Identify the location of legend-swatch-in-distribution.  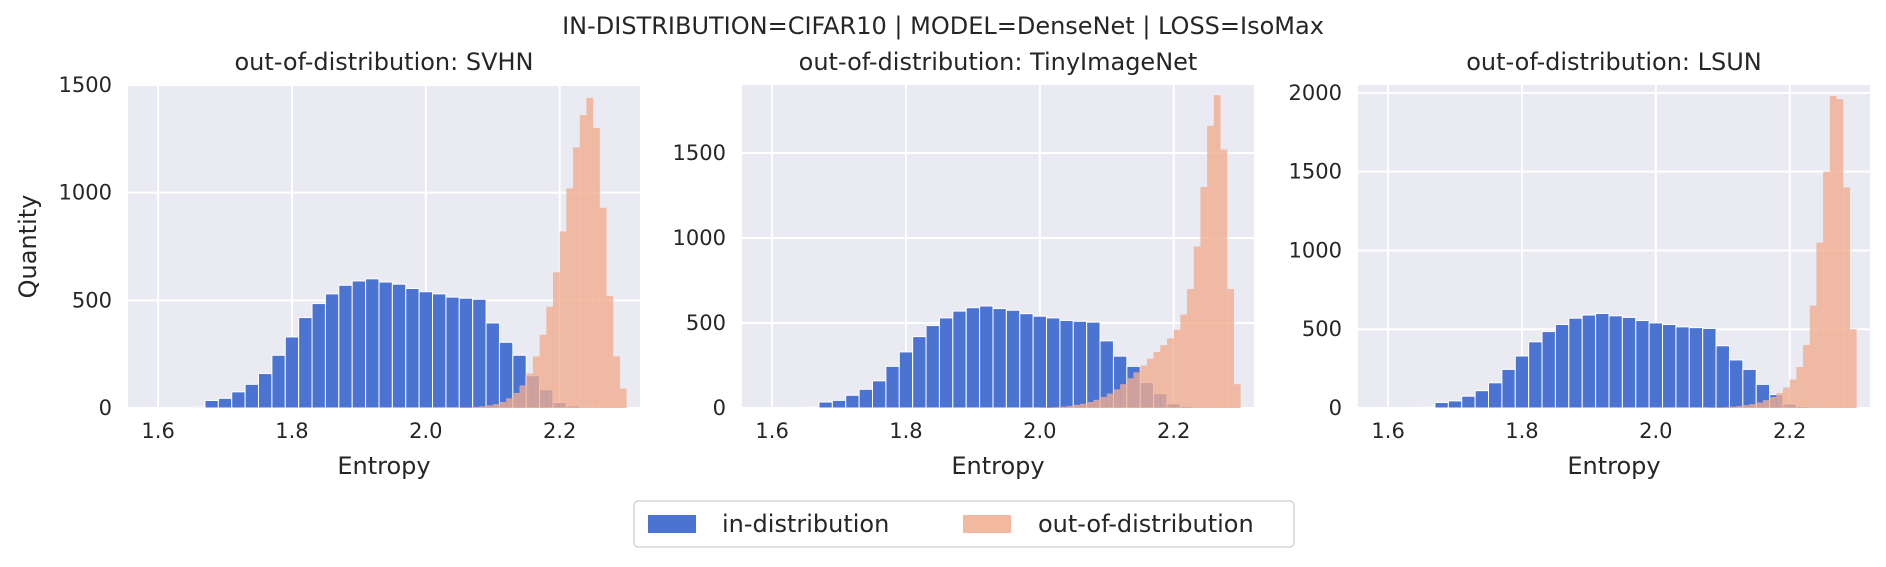
(672, 524).